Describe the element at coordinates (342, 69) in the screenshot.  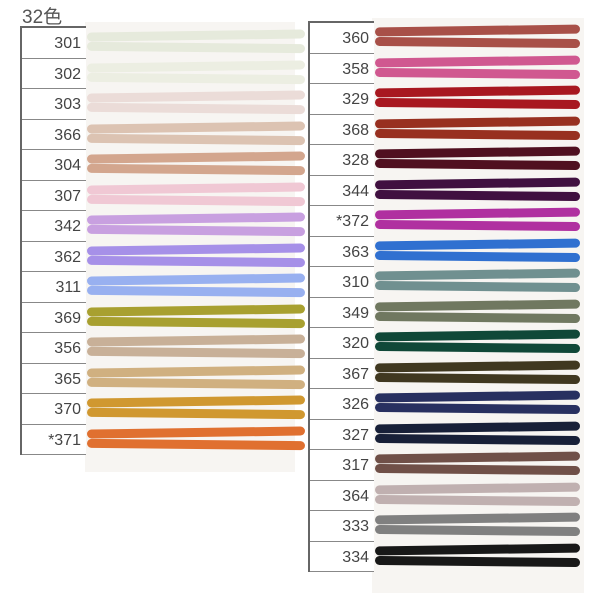
I see `color-code-label: 358` at that location.